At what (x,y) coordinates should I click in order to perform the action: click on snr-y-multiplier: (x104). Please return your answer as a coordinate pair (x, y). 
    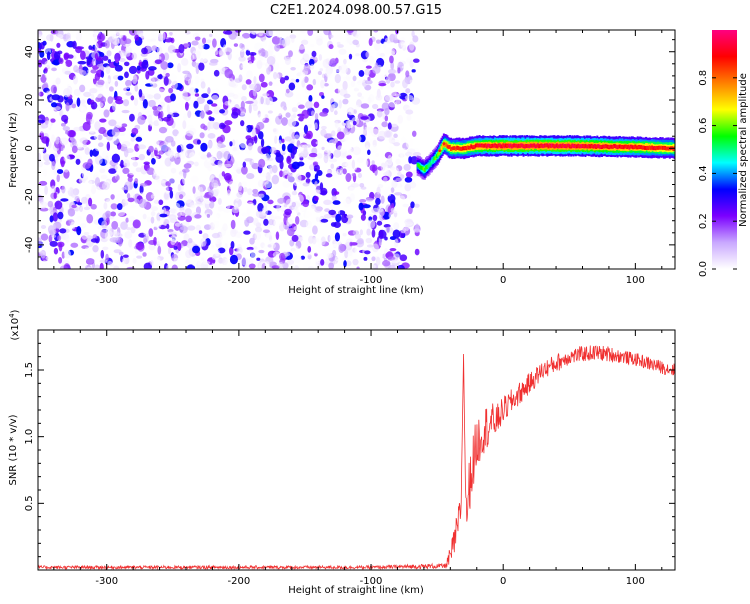
    Looking at the image, I should click on (14, 324).